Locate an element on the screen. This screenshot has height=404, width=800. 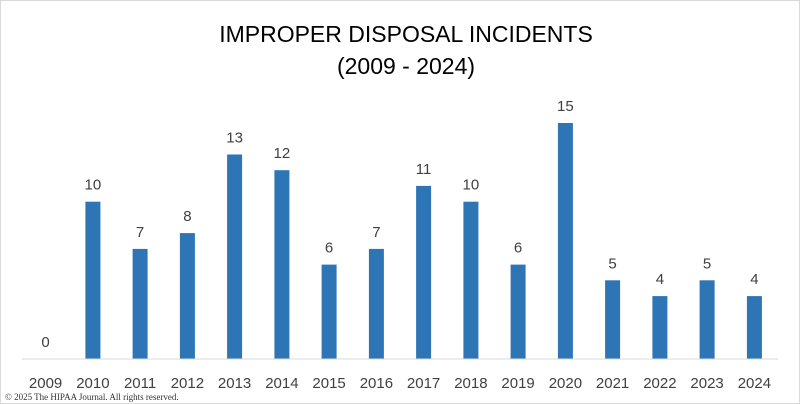
bar-2016 is located at coordinates (376, 303).